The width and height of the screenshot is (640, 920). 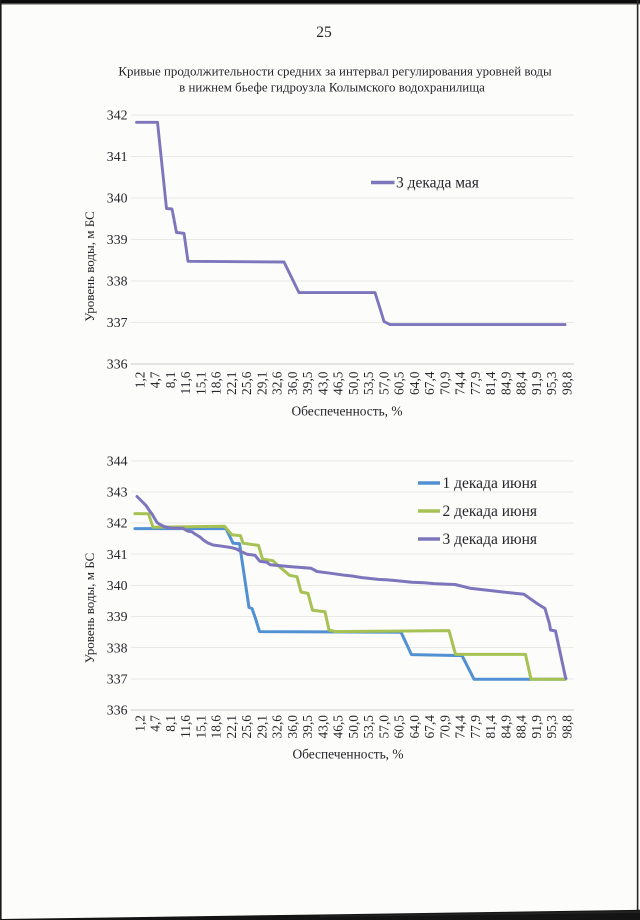 What do you see at coordinates (490, 483) in the screenshot?
I see `svg-text: 1 декада июня` at bounding box center [490, 483].